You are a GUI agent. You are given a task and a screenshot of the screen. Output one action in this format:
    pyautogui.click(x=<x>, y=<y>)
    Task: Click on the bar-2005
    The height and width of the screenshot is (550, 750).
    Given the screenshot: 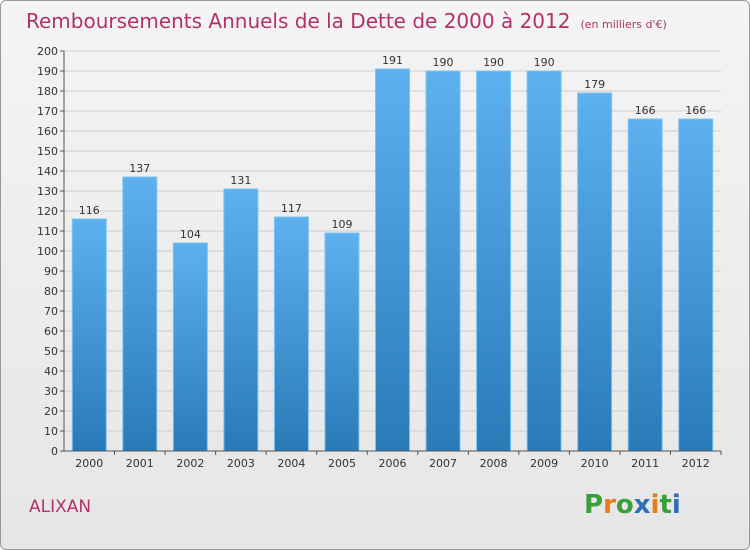 What is the action you would take?
    pyautogui.click(x=342, y=342)
    